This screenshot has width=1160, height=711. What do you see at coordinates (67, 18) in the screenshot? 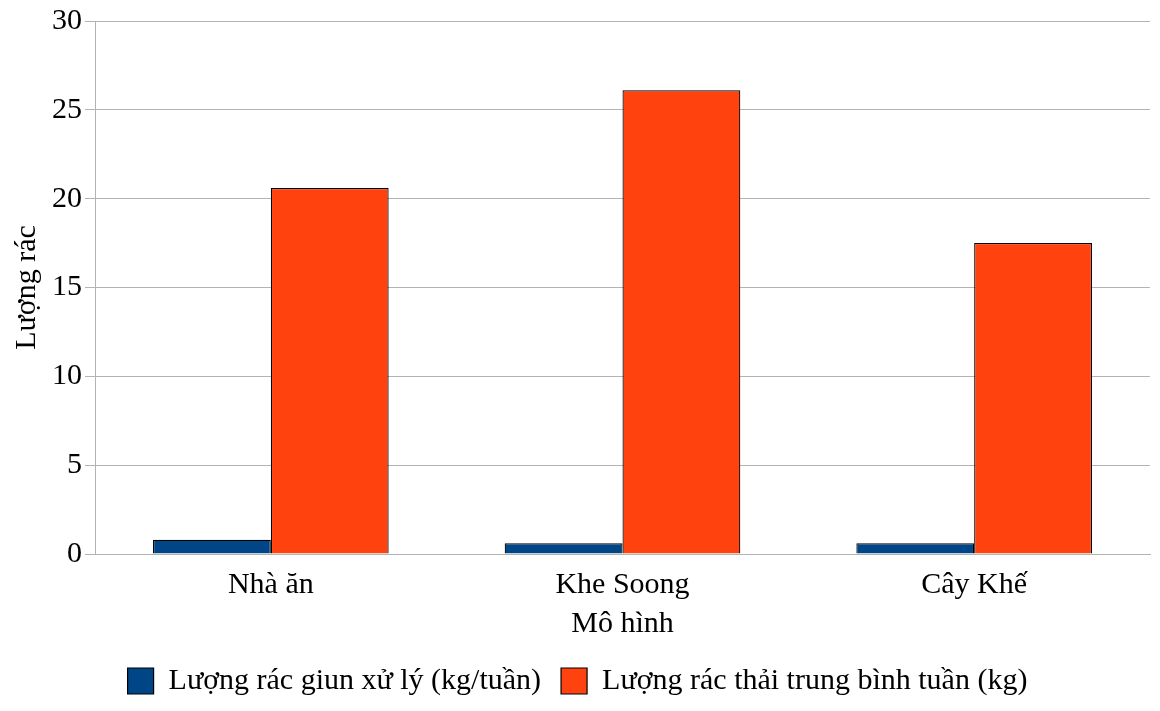
I see `y-tick-label: 30` at bounding box center [67, 18].